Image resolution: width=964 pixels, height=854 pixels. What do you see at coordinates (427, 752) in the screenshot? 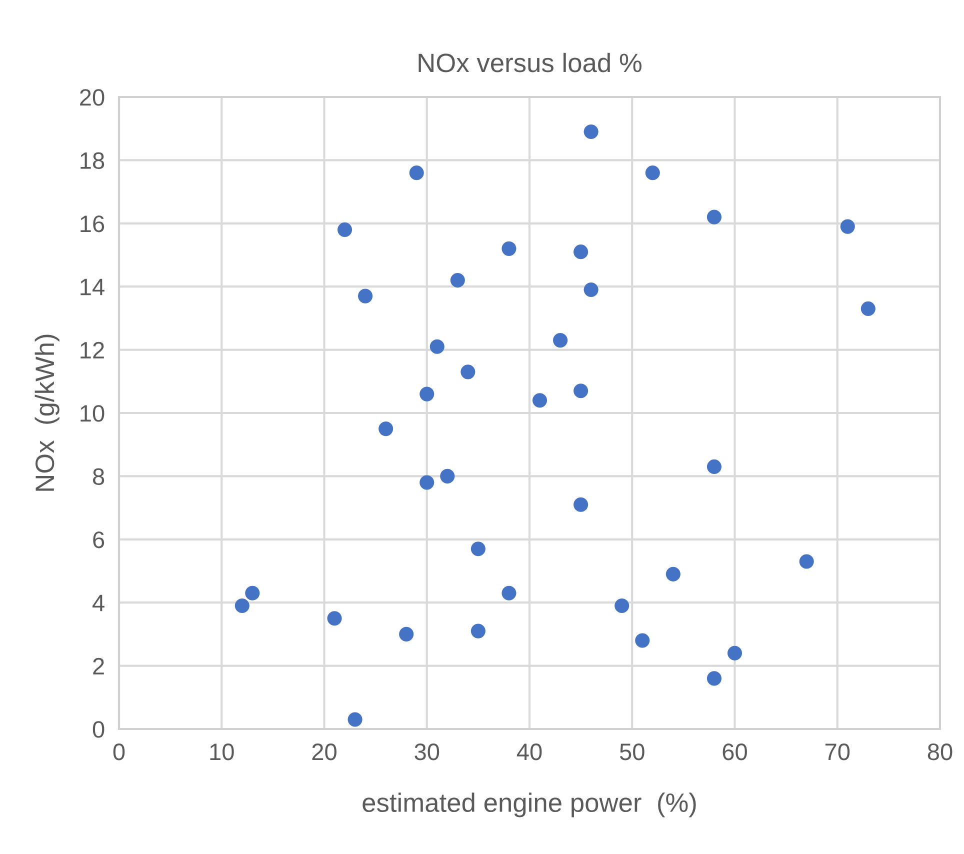
I see `x-tick-label: 30` at bounding box center [427, 752].